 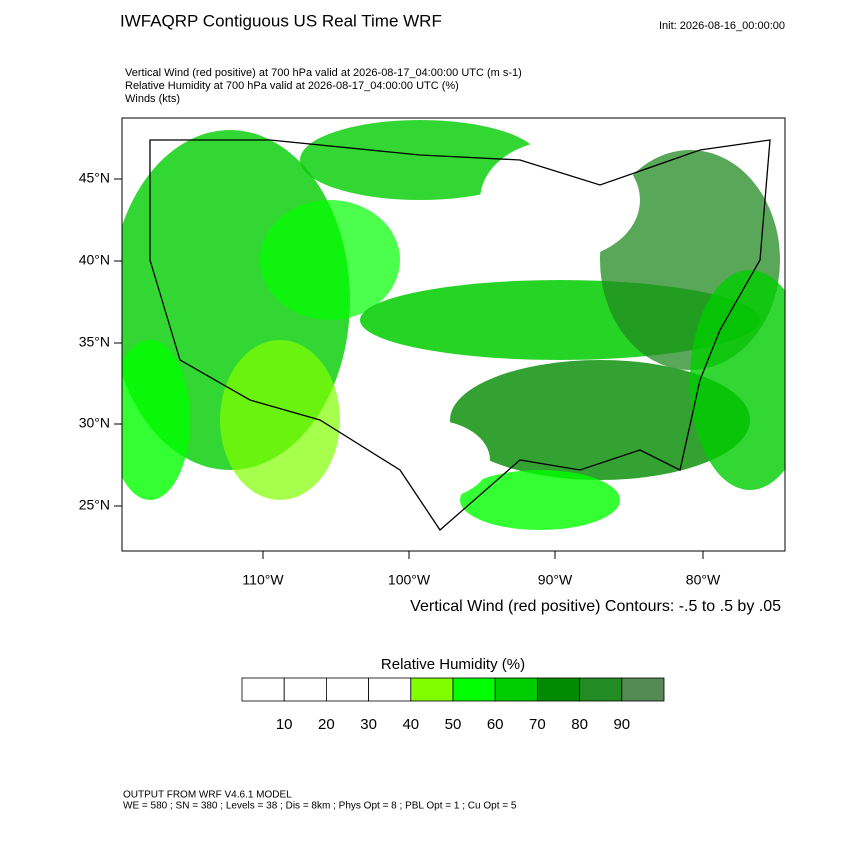 I want to click on colorbar: 10 20 30 40 50 60 70 80 90, so click(x=453, y=705).